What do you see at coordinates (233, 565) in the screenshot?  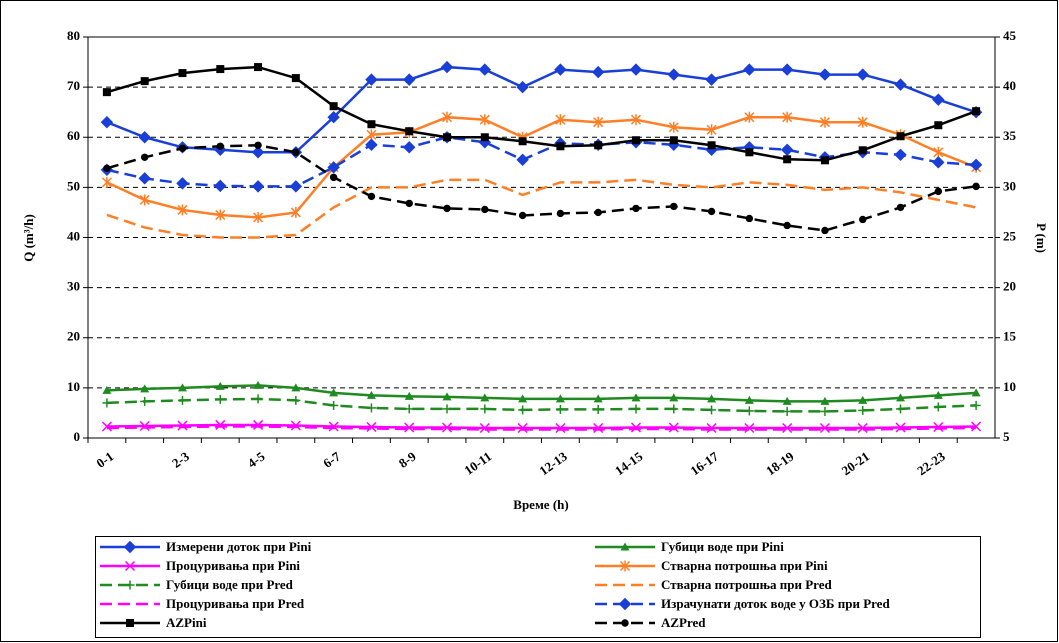 I see `legend-label: Процуривања при Pini` at bounding box center [233, 565].